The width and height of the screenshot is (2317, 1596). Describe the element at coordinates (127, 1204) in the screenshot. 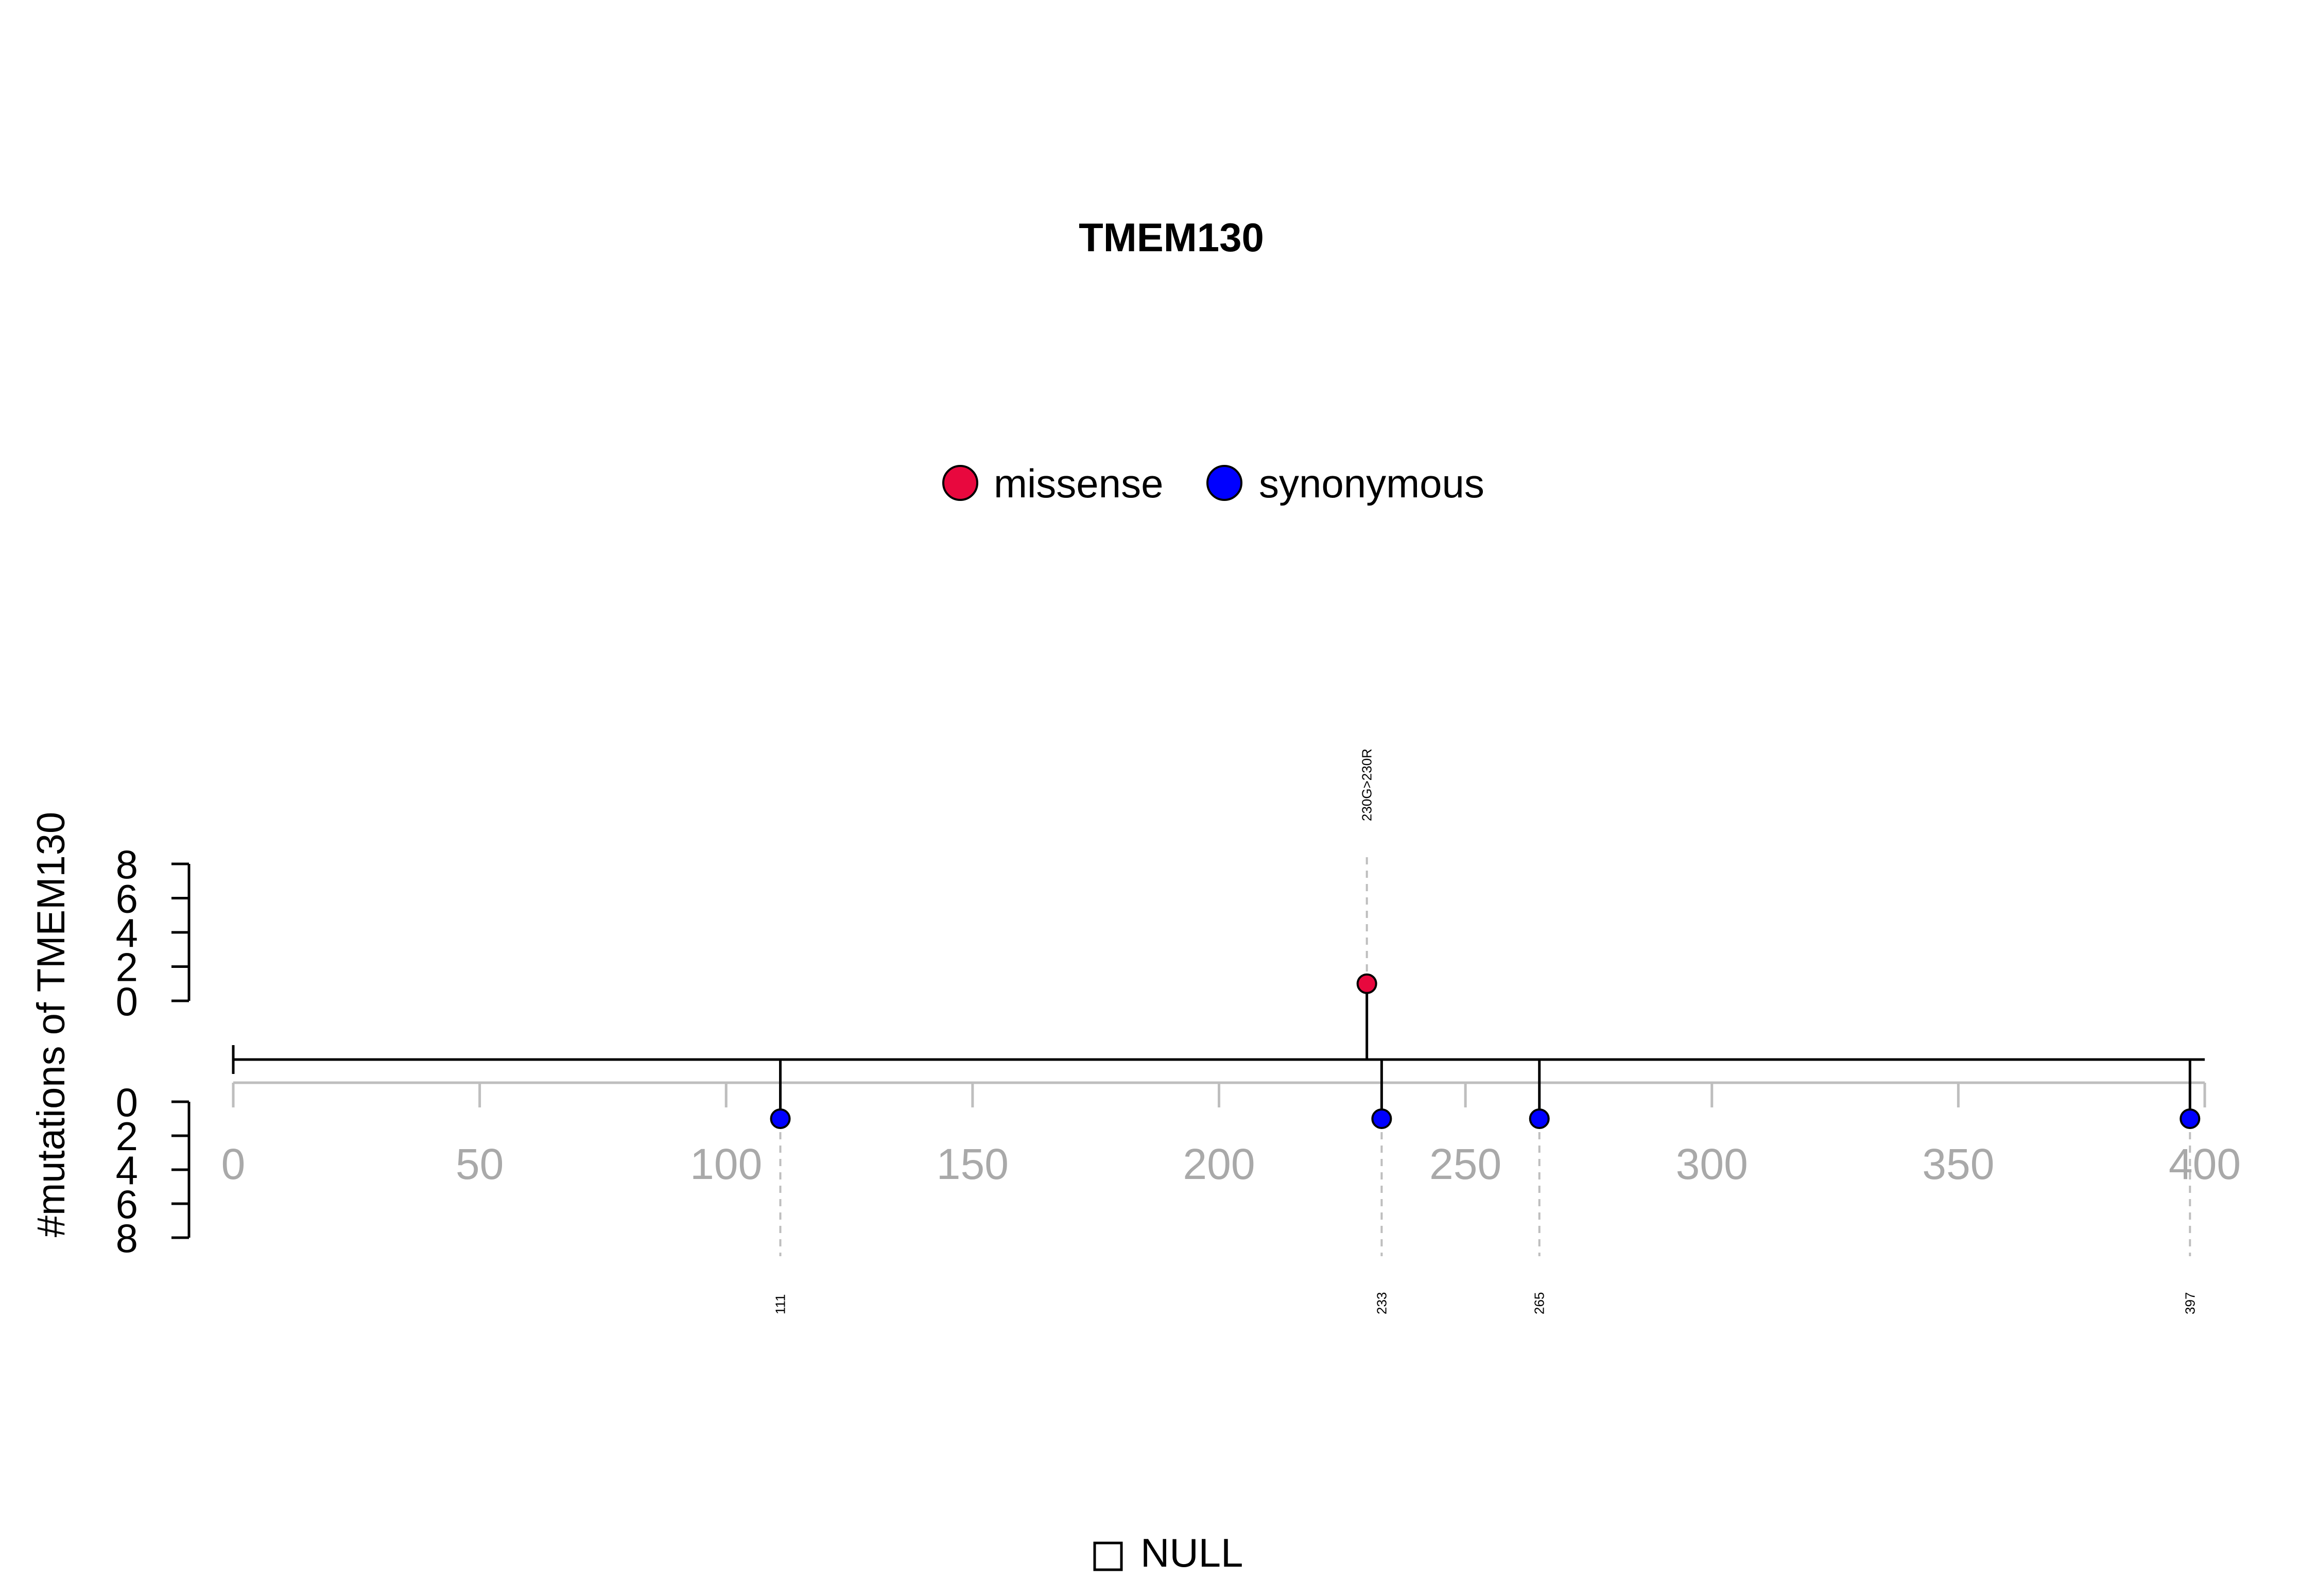

I see `lower-y-tick-label: 6` at that location.